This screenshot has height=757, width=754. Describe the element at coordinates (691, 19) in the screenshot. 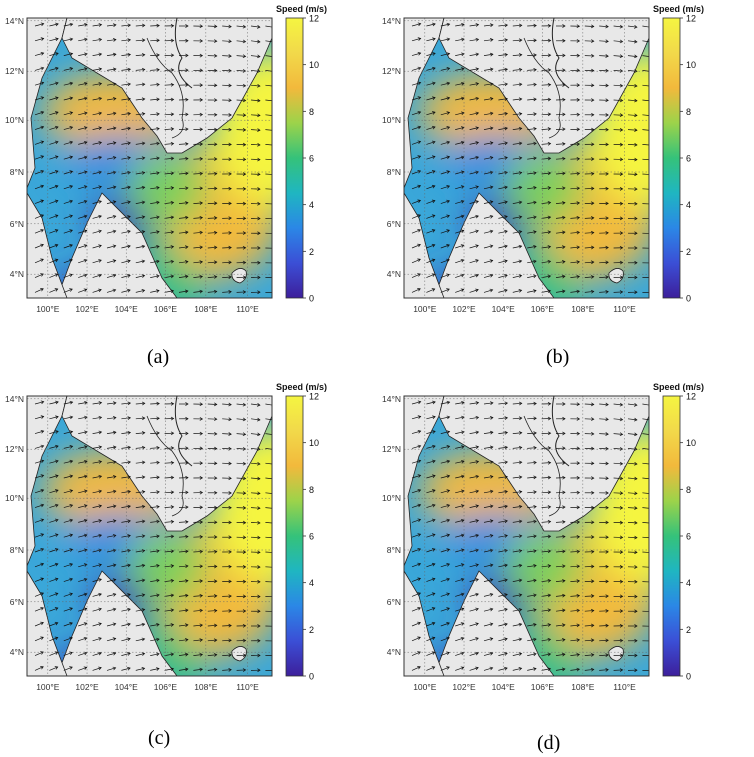

I see `colorbar-tick-label: 12` at that location.